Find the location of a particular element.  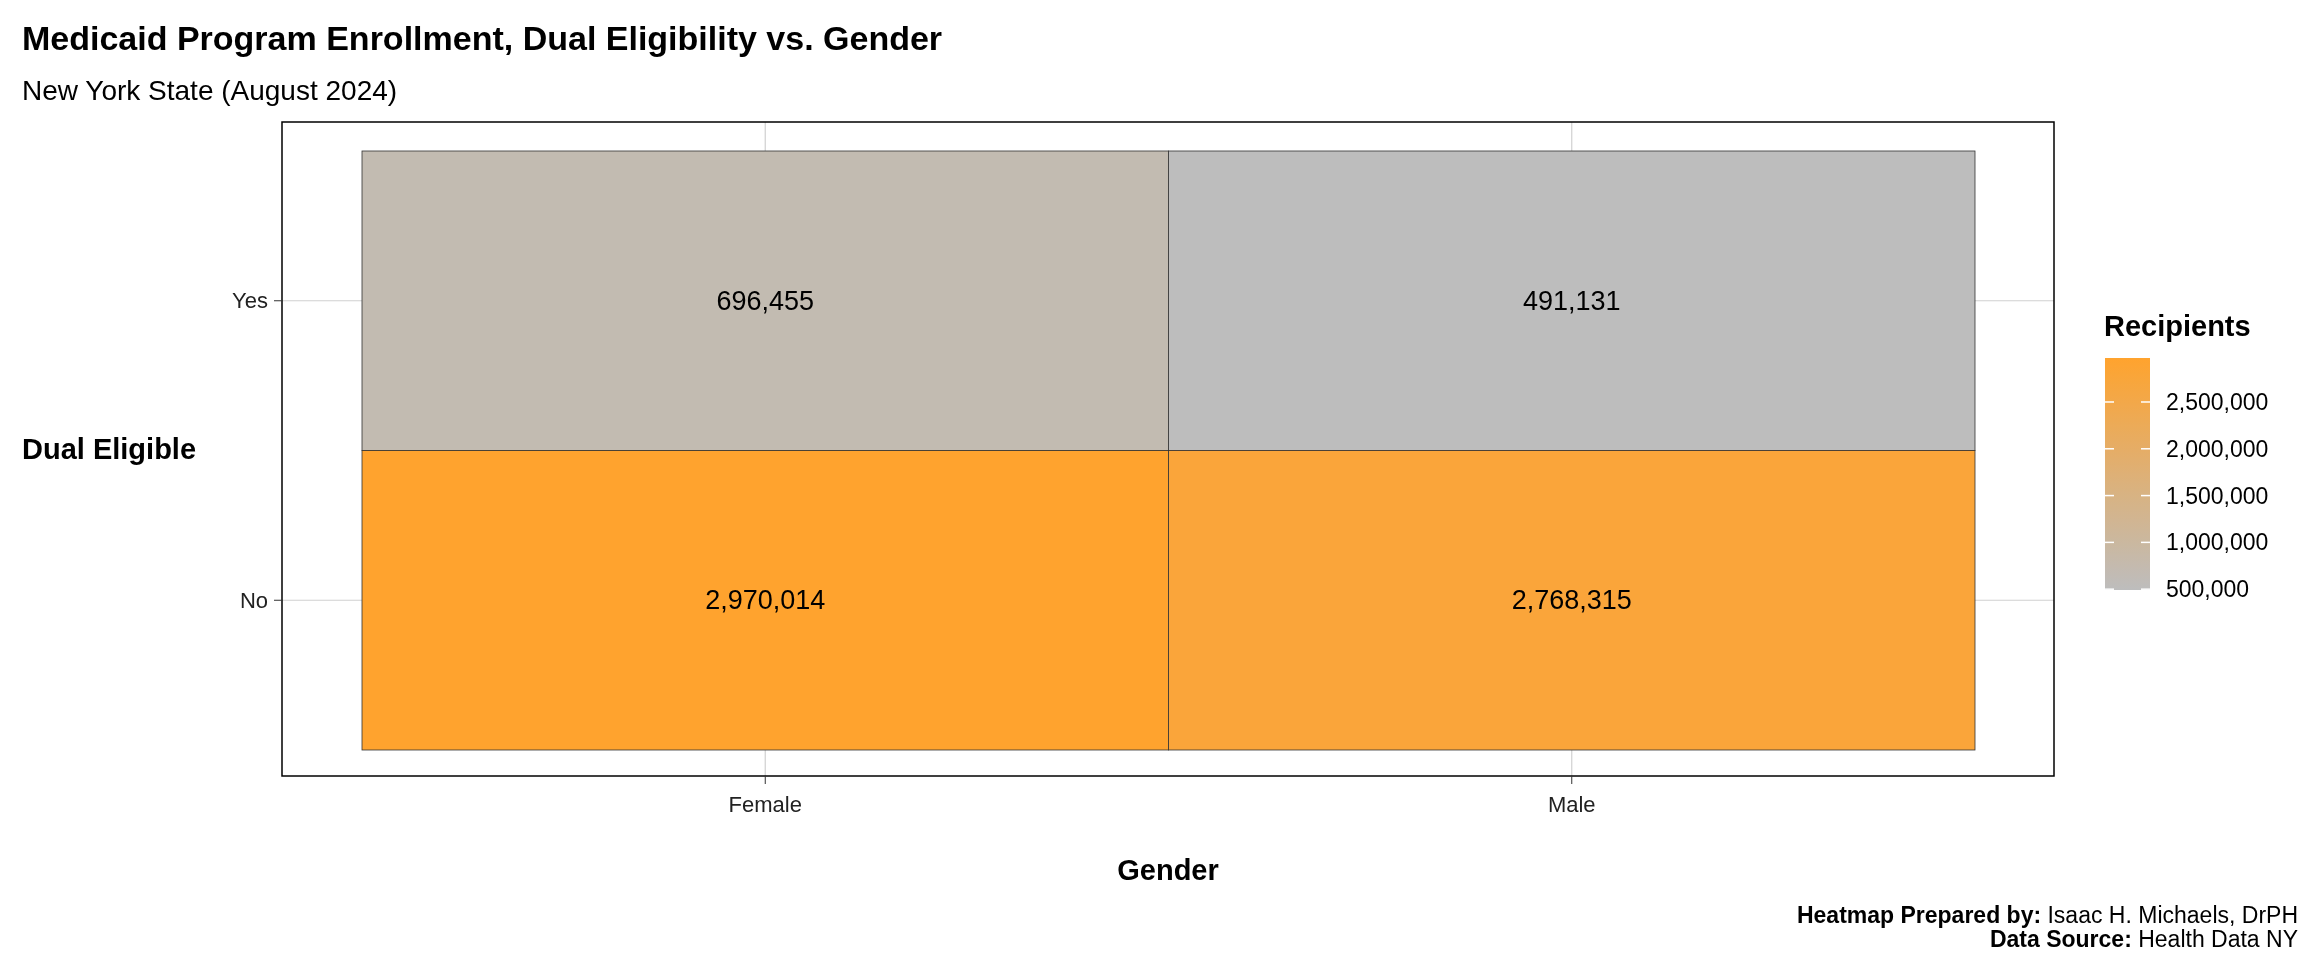

y-tick-label: Yes is located at coordinates (250, 301).